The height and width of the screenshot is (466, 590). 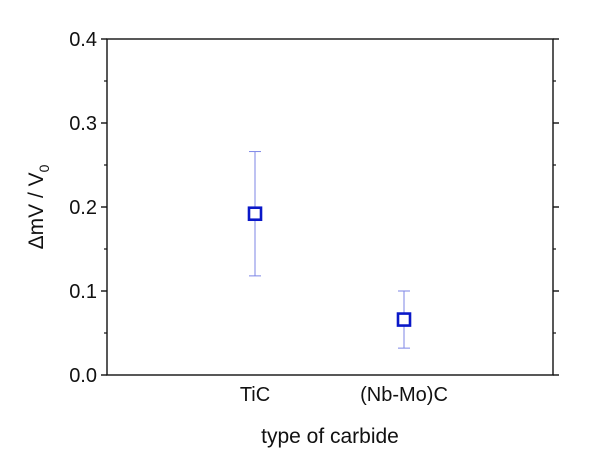 I want to click on y-tick-label: 0.2, so click(x=83, y=208).